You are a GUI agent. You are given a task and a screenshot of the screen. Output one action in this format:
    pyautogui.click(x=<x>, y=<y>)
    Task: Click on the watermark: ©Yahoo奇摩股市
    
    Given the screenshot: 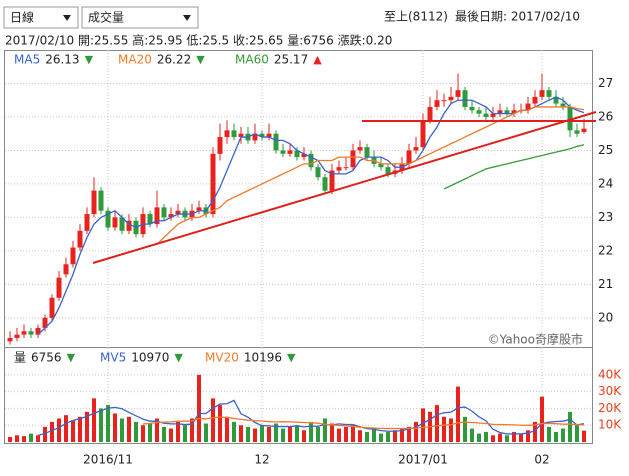 What is the action you would take?
    pyautogui.click(x=535, y=339)
    